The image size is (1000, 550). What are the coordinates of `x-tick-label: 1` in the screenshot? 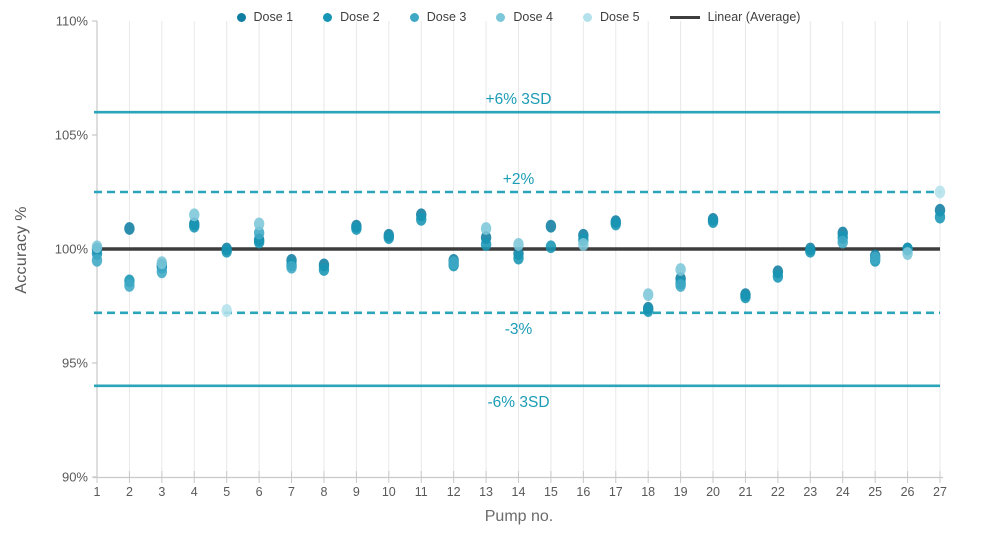 It's located at (97, 492).